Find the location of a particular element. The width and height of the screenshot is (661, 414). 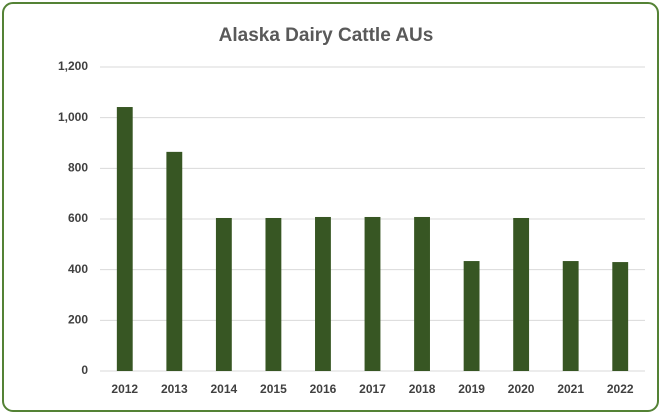

x-tick-label: 2013 is located at coordinates (174, 389).